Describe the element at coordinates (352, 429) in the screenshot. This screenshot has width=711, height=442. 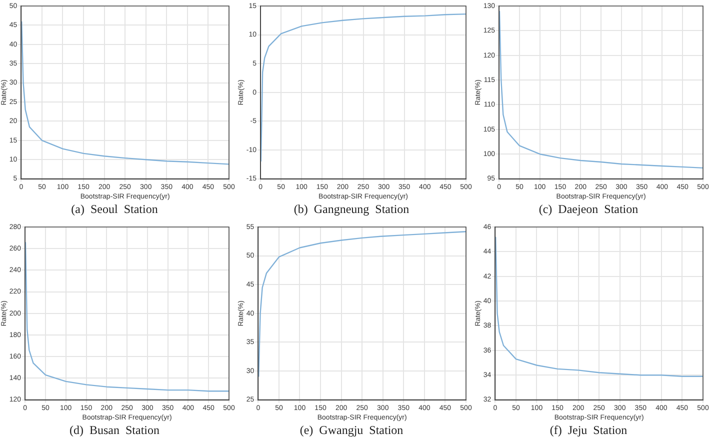
I see `text: (e) Gwangju Station` at that location.